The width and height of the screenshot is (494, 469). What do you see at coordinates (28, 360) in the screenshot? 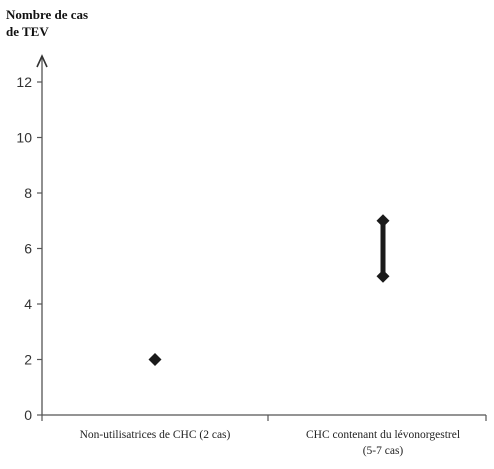
I see `y-tick-label: 2` at bounding box center [28, 360].